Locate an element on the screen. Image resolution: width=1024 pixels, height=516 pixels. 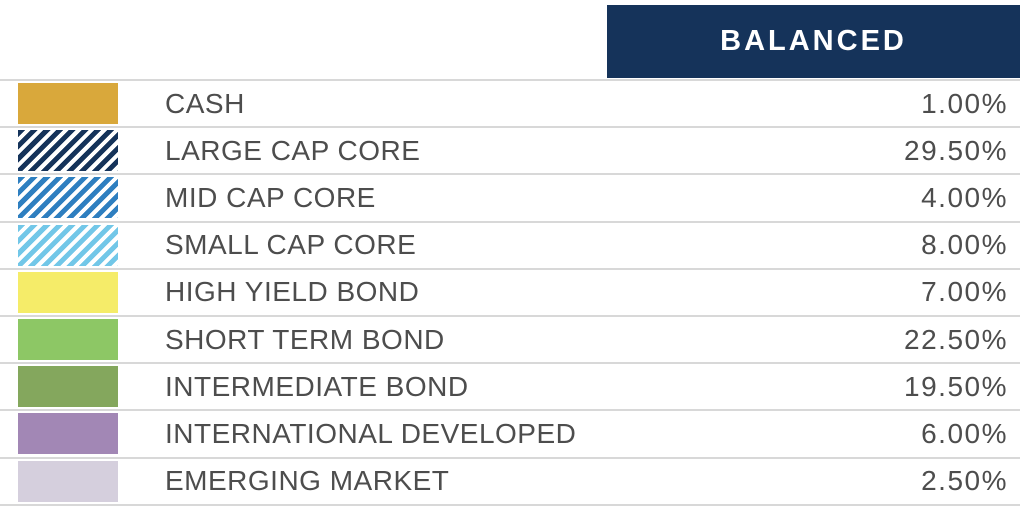
asset-class-label: EMERGING MARKET is located at coordinates (307, 481).